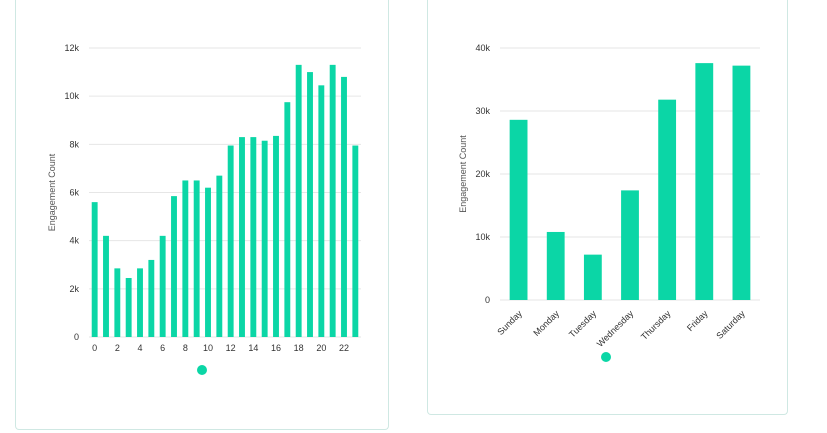 This screenshot has width=827, height=433. Describe the element at coordinates (94, 348) in the screenshot. I see `x-tick-label: 0` at that location.